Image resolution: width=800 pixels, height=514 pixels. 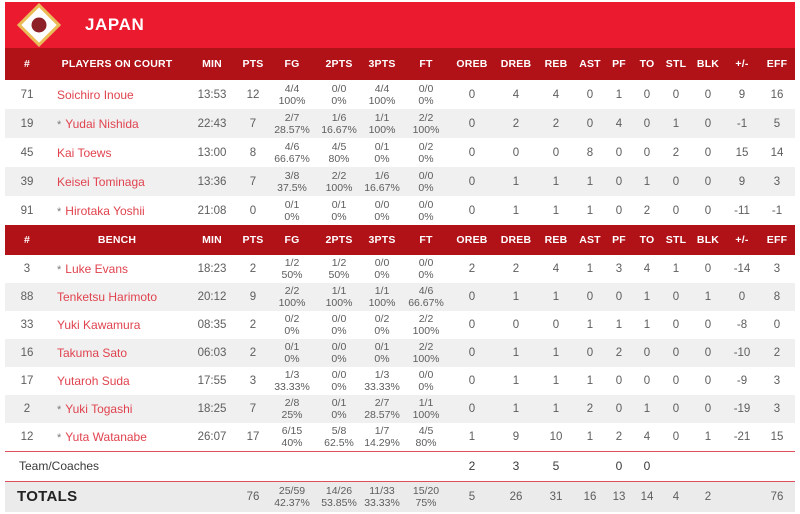 I want to click on player-name: Yuta Watanabe, so click(x=106, y=436).